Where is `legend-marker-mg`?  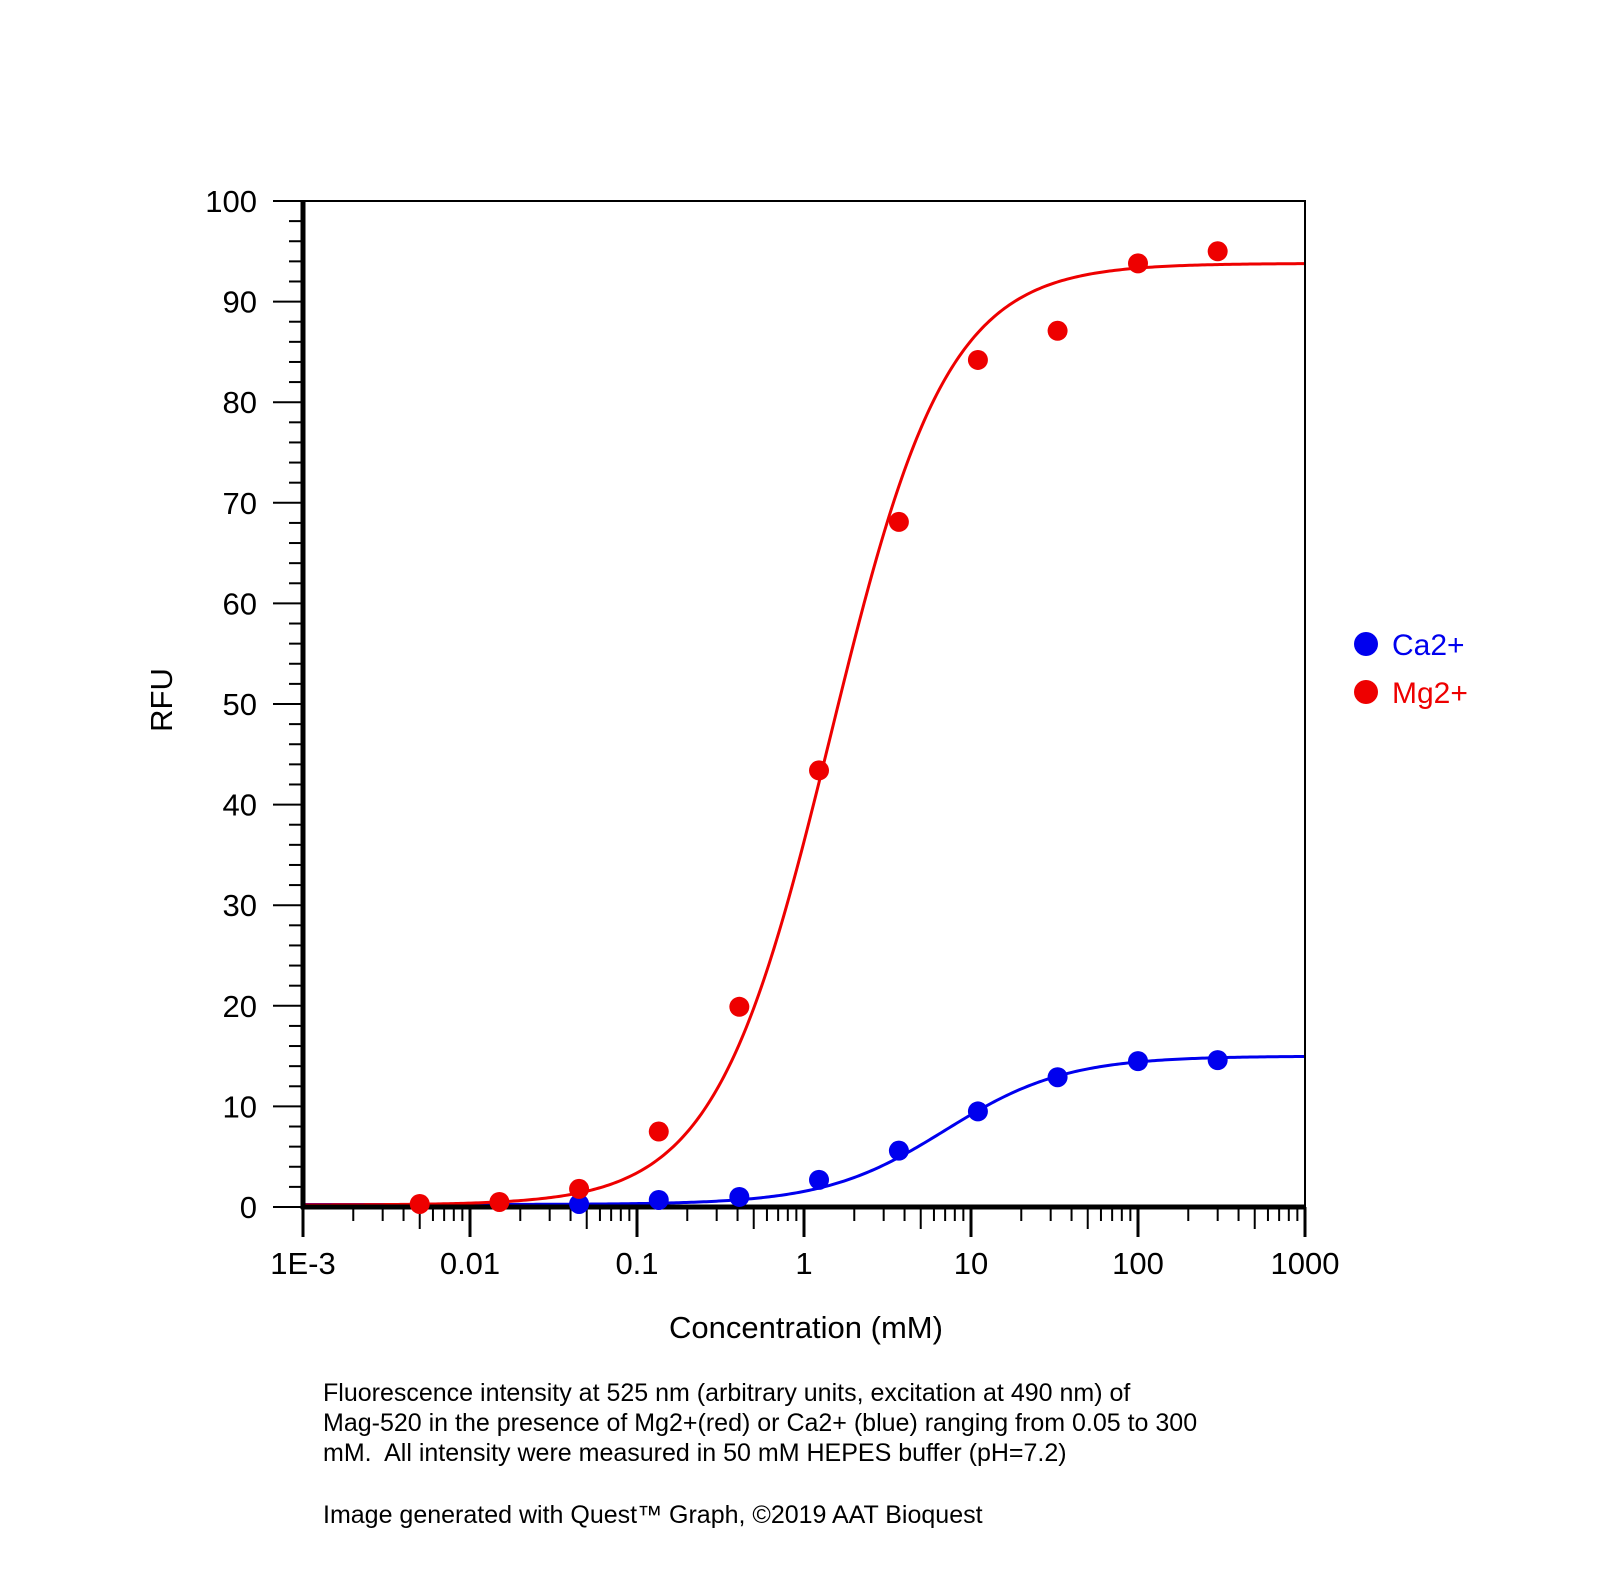 legend-marker-mg is located at coordinates (1366, 692).